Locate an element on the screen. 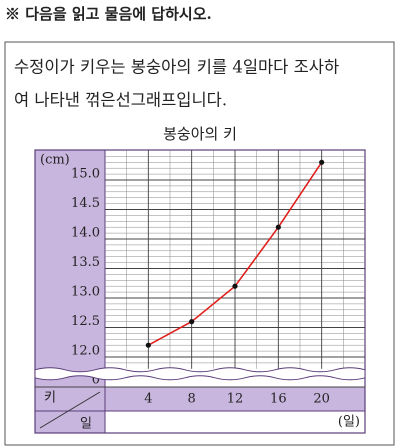 This screenshot has width=400, height=448. y-tick-label: 0 is located at coordinates (96, 380).